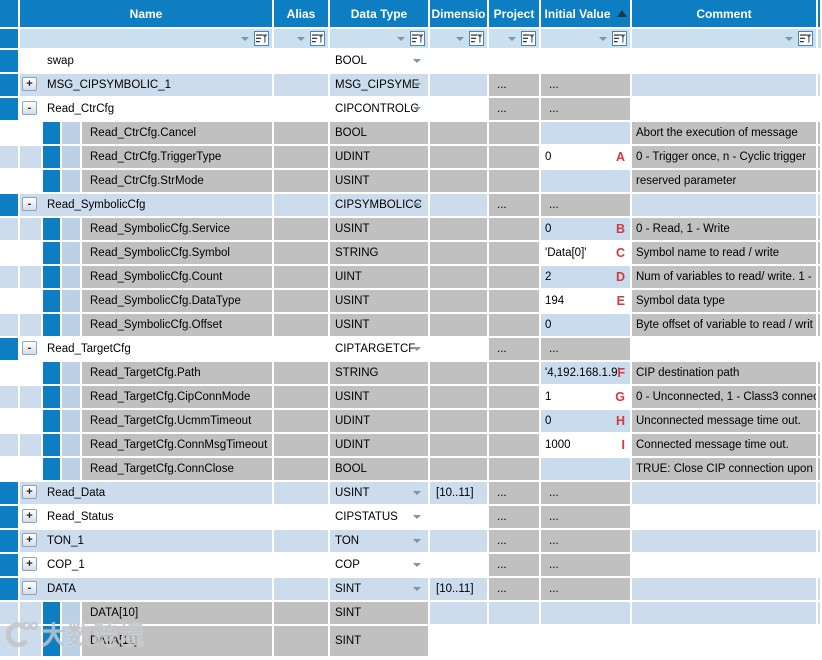 The image size is (822, 660). What do you see at coordinates (302, 13) in the screenshot?
I see `column-header-alias: Alias` at bounding box center [302, 13].